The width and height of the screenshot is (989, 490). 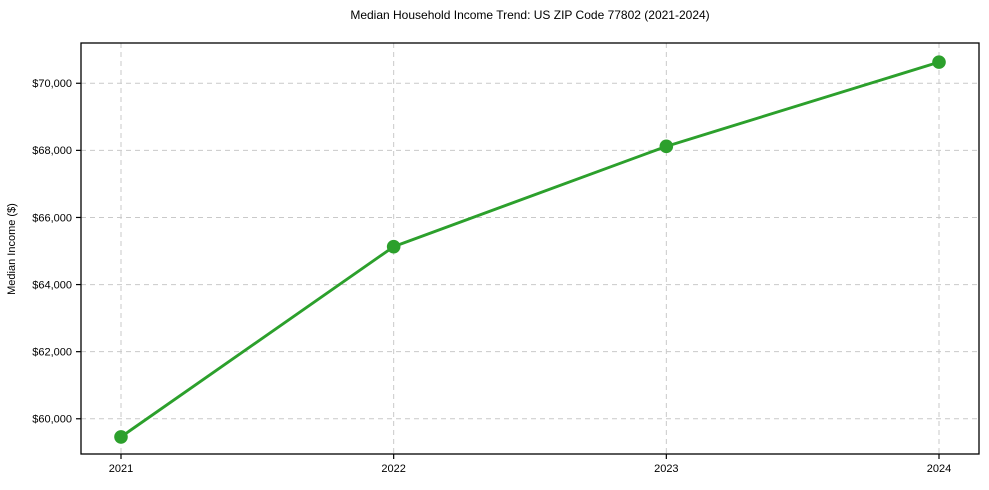 I want to click on x-tick-label: 2023, so click(x=666, y=469).